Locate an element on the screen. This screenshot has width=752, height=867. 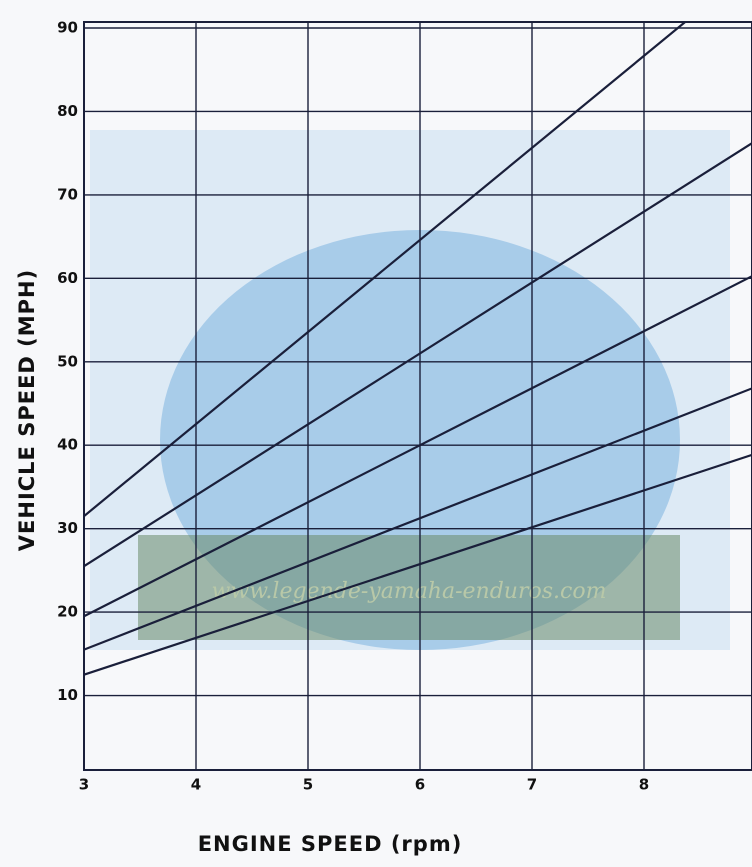
x-tick-label: 4 is located at coordinates (196, 785).